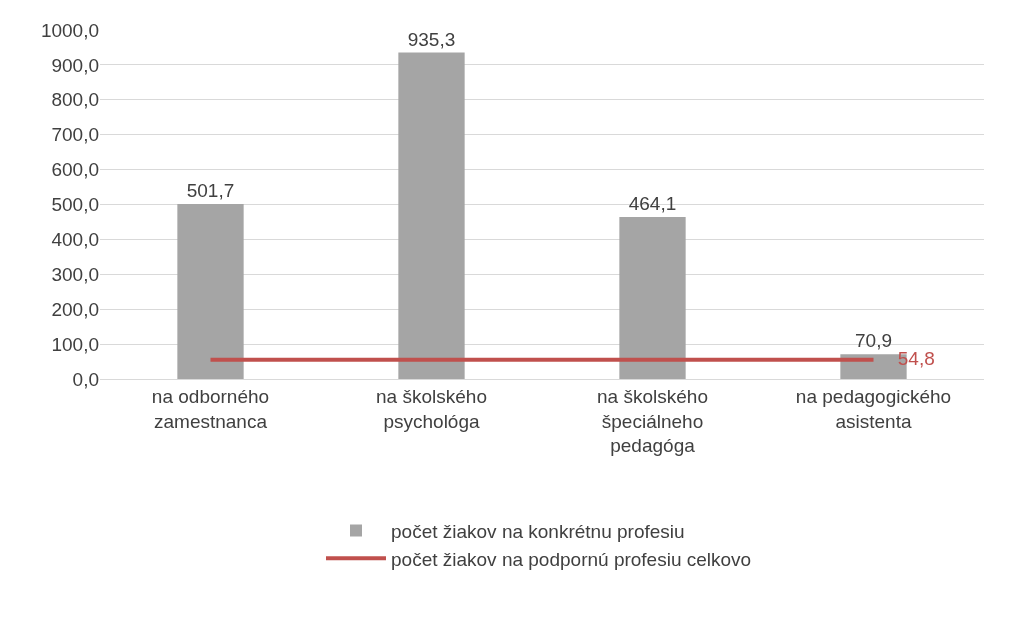 Image resolution: width=1024 pixels, height=619 pixels. What do you see at coordinates (873, 341) in the screenshot?
I see `data-label: 70,9` at bounding box center [873, 341].